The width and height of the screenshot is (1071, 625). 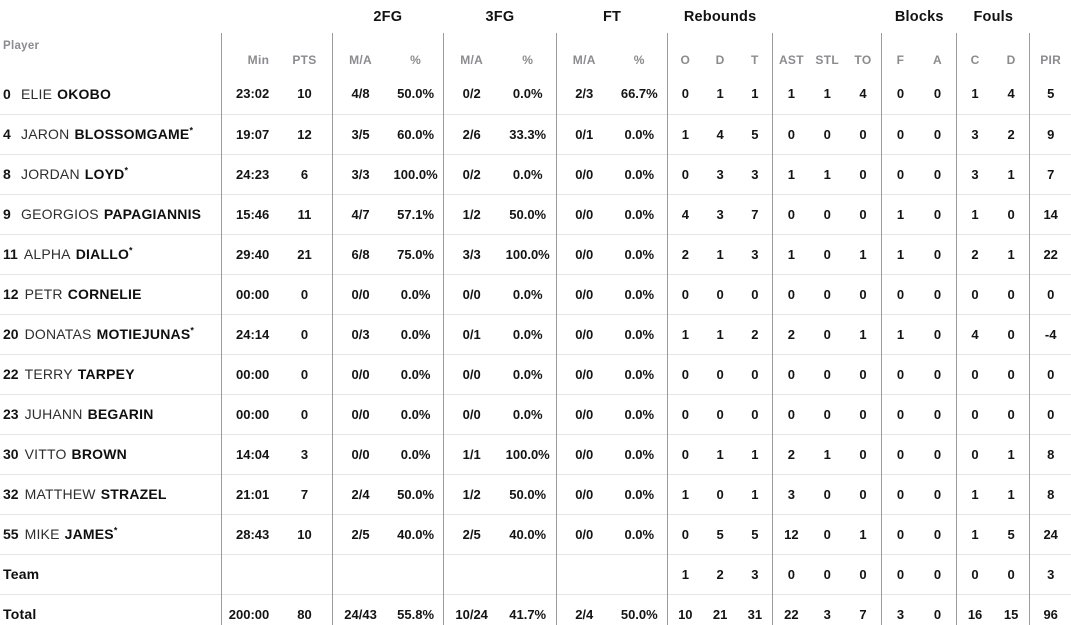 What do you see at coordinates (755, 609) in the screenshot?
I see `reb-total-cell: 31` at bounding box center [755, 609].